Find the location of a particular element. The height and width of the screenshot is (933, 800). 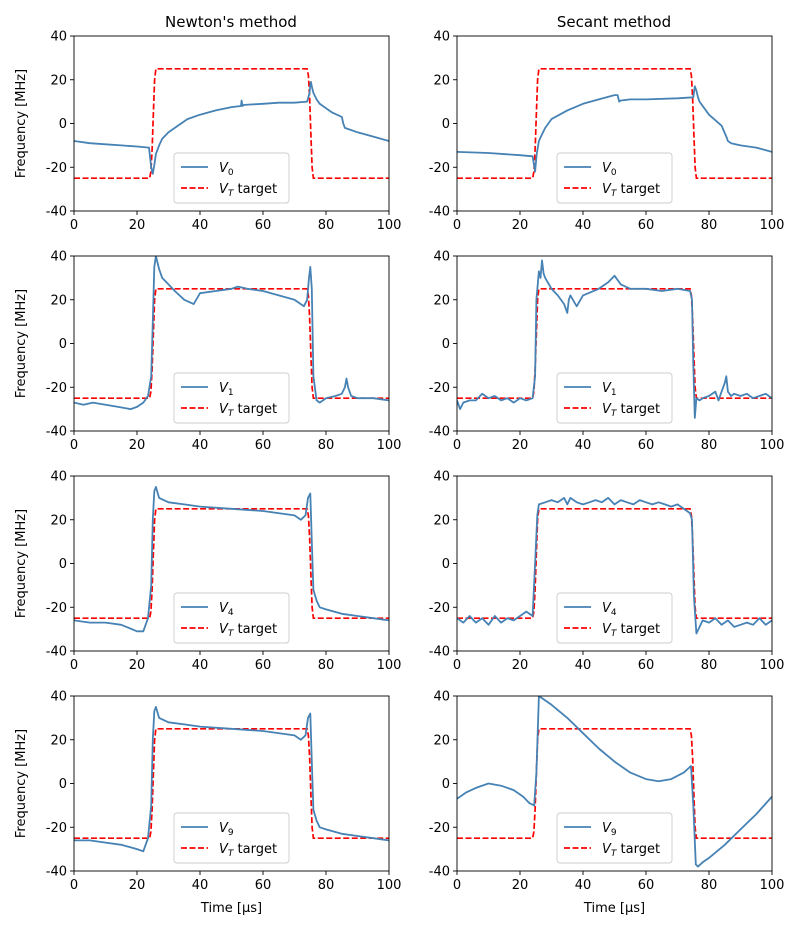

legend-measured-label: V9 is located at coordinates (226, 829).